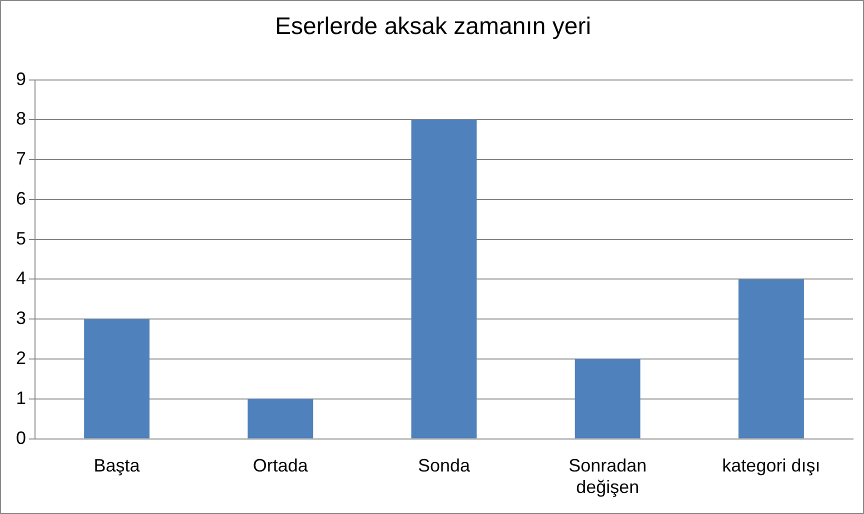 The image size is (864, 514). What do you see at coordinates (21, 318) in the screenshot?
I see `y-tick-label: 3` at bounding box center [21, 318].